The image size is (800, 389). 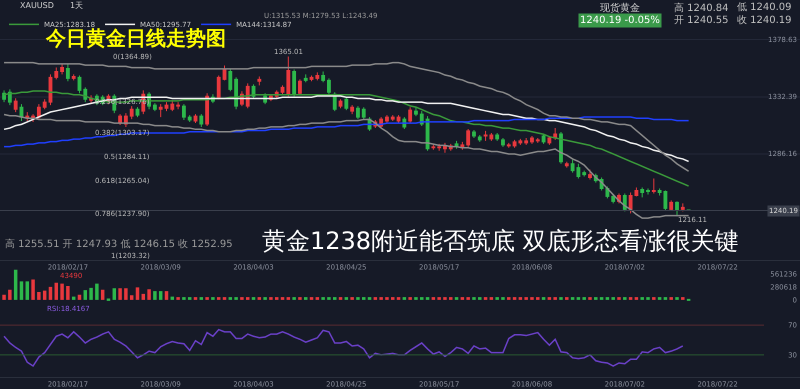 I want to click on annotation: 高 1255.51 开 1247.93 低 1246.15 收 1252.95, so click(x=119, y=244).